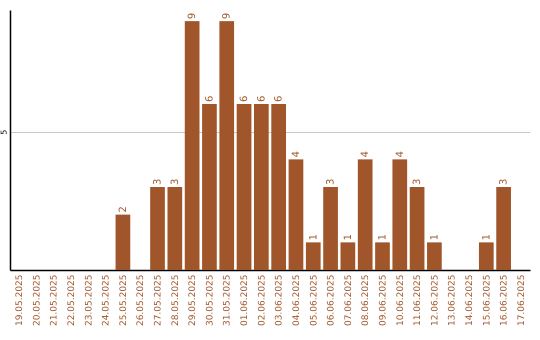 The image size is (540, 340). What do you see at coordinates (89, 300) in the screenshot?
I see `x-tick-label: 23.05.2025` at bounding box center [89, 300].